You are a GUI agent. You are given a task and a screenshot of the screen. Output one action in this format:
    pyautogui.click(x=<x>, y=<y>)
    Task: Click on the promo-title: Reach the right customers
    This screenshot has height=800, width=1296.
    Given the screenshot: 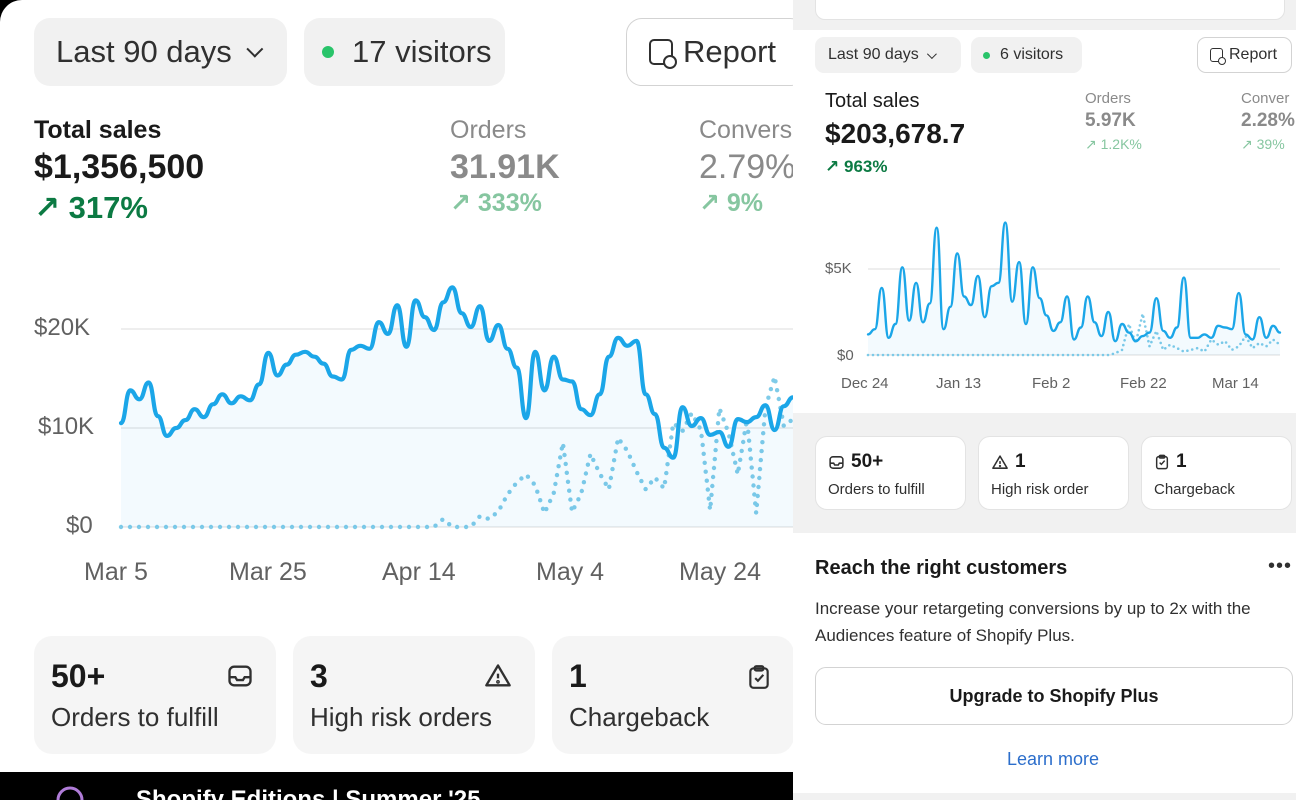 What is the action you would take?
    pyautogui.click(x=941, y=568)
    